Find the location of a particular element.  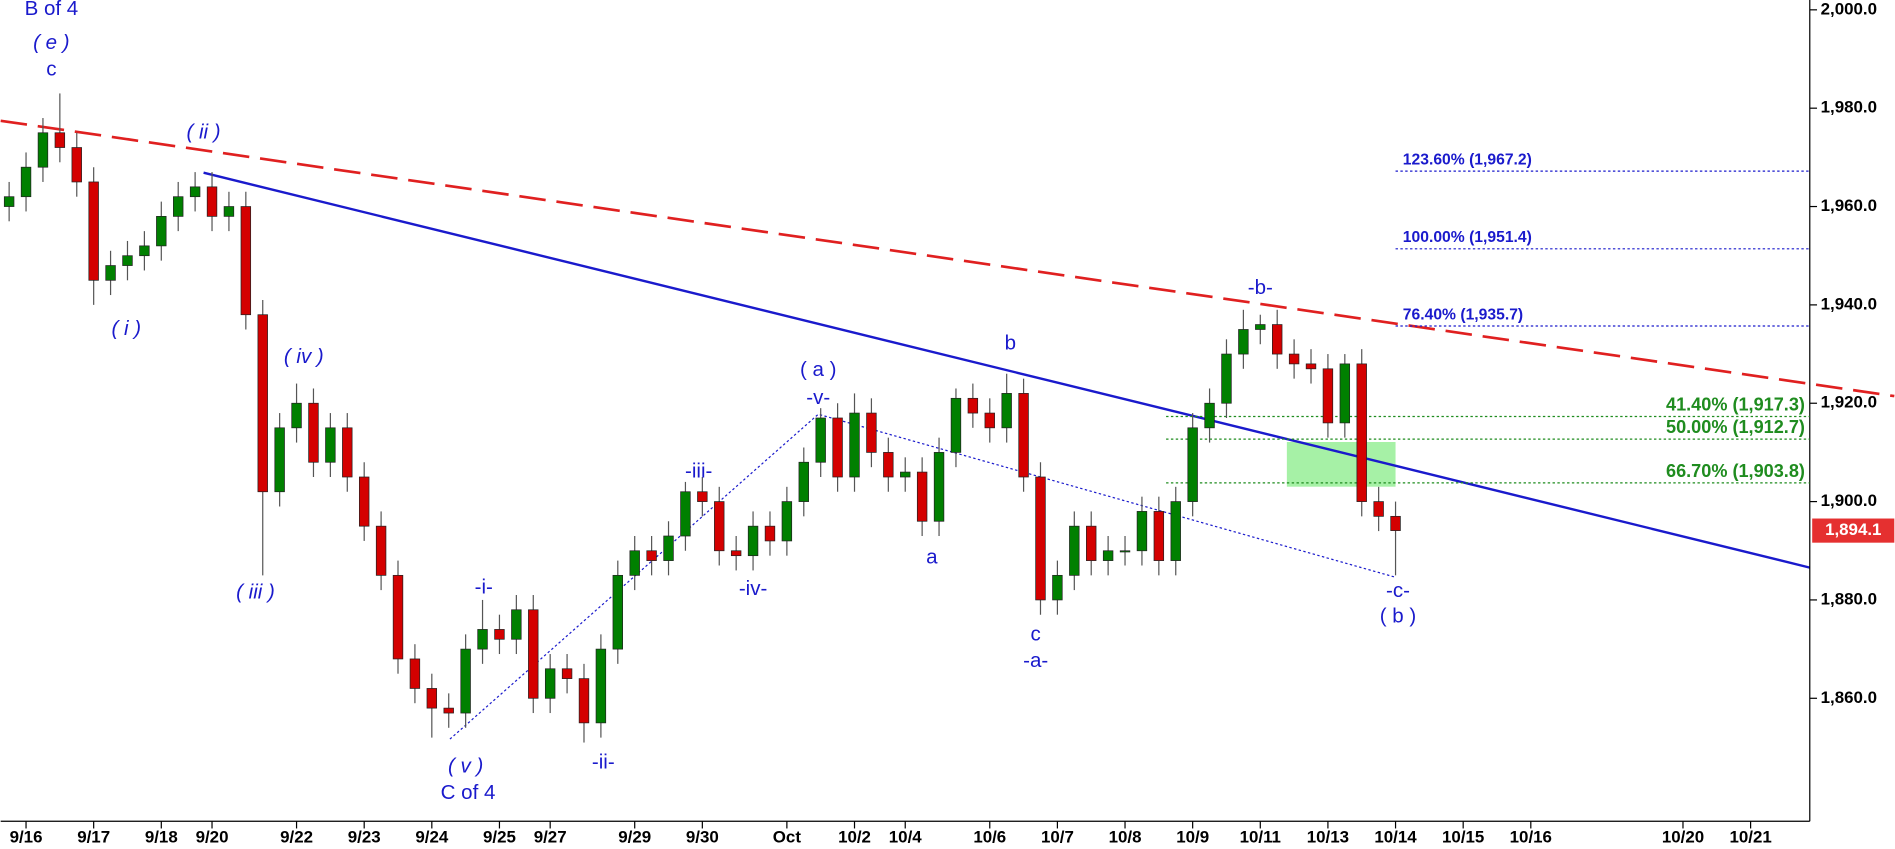

fib-label: 41.40% (1,917.3) is located at coordinates (1735, 404).